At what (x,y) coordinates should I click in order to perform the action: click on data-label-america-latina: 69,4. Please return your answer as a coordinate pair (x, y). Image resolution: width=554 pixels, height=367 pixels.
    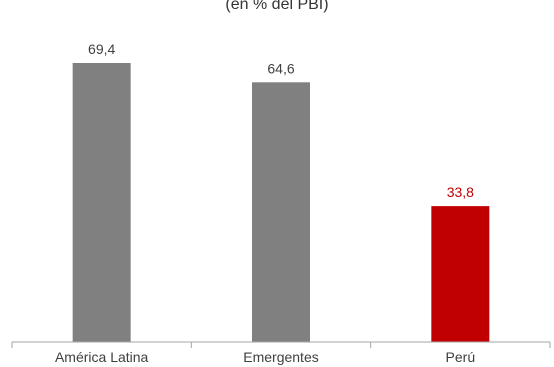
    Looking at the image, I should click on (101, 49).